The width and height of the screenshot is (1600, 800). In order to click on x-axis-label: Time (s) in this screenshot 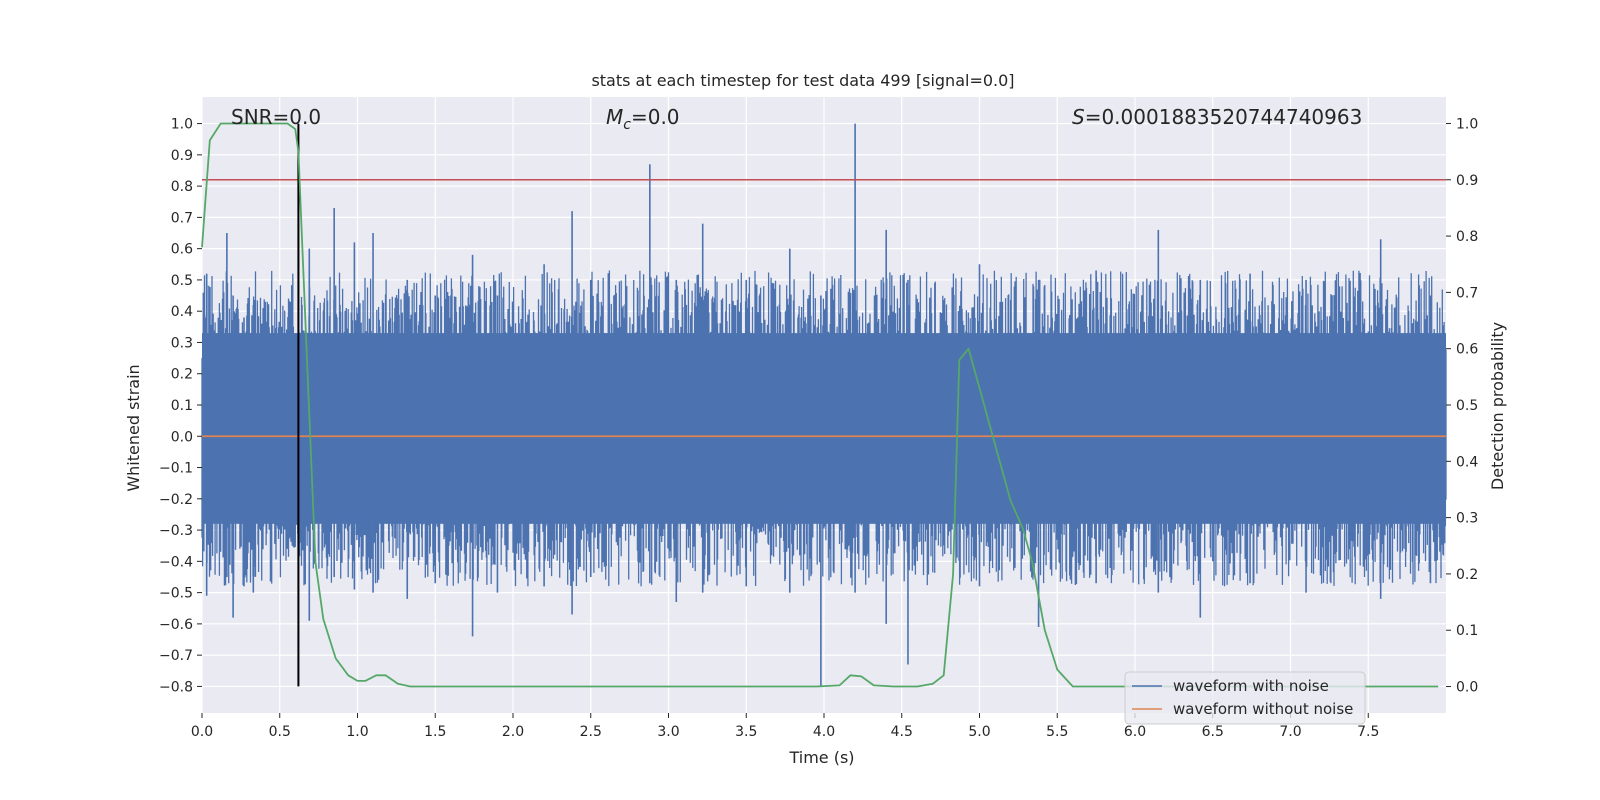, I will do `click(821, 757)`.